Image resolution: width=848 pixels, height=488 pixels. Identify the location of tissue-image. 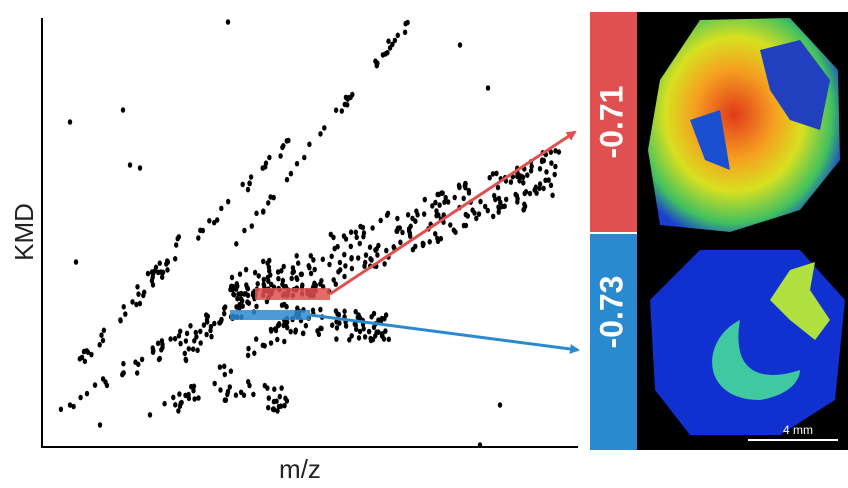
(747, 342).